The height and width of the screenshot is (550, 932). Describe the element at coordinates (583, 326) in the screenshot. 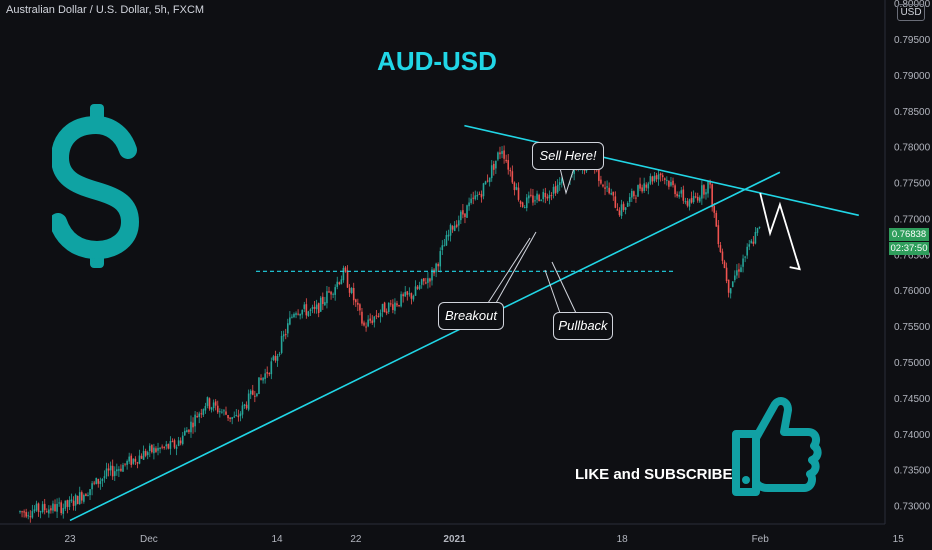

I see `pullback-callout: Pullback` at that location.